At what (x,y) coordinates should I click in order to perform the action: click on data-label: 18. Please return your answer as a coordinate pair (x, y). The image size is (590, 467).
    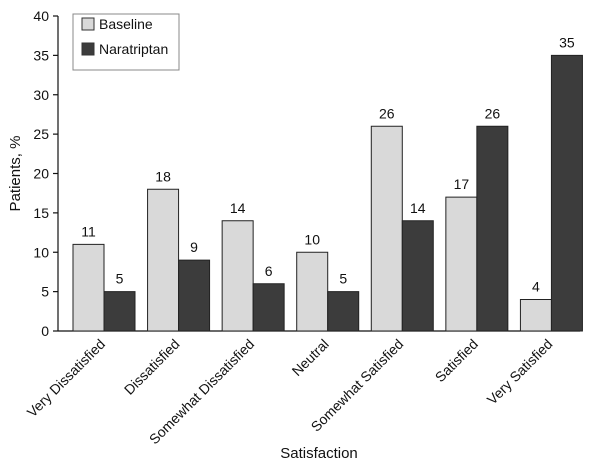
    Looking at the image, I should click on (163, 176).